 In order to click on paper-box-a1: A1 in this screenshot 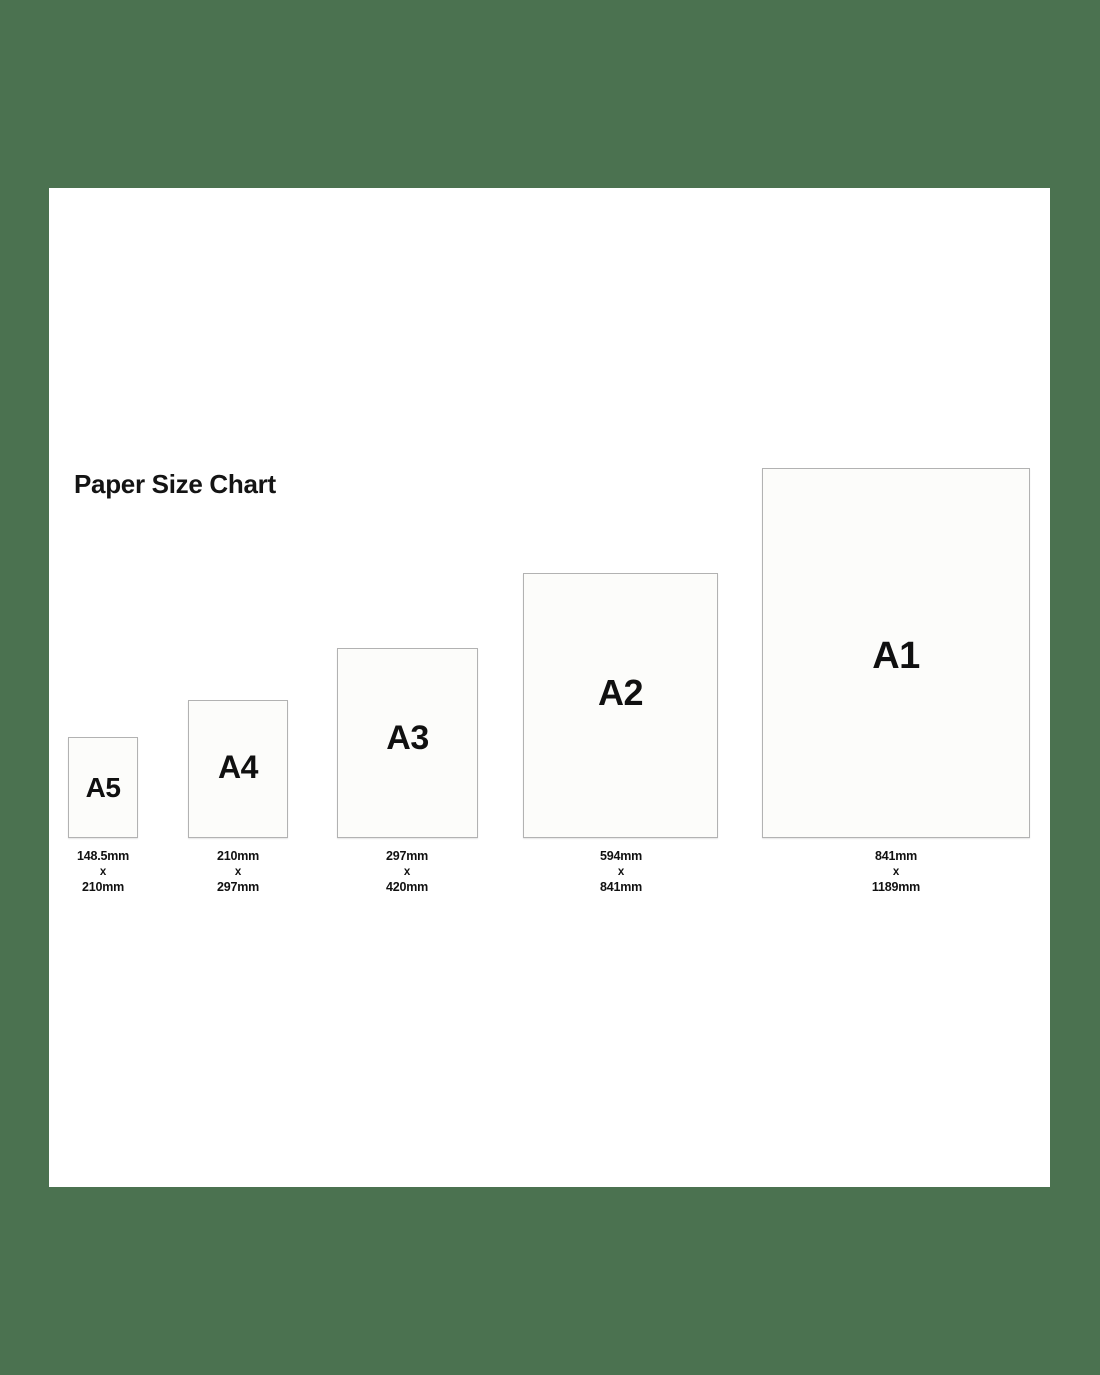, I will do `click(896, 653)`.